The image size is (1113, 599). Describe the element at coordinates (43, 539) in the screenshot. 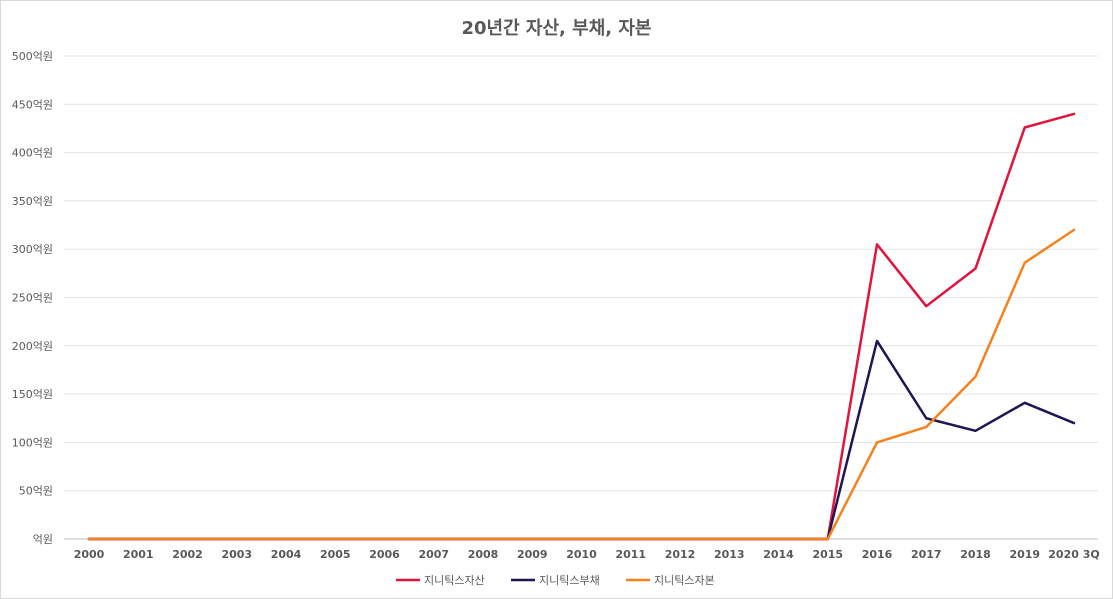

I see `y-tick-label: 억원` at that location.